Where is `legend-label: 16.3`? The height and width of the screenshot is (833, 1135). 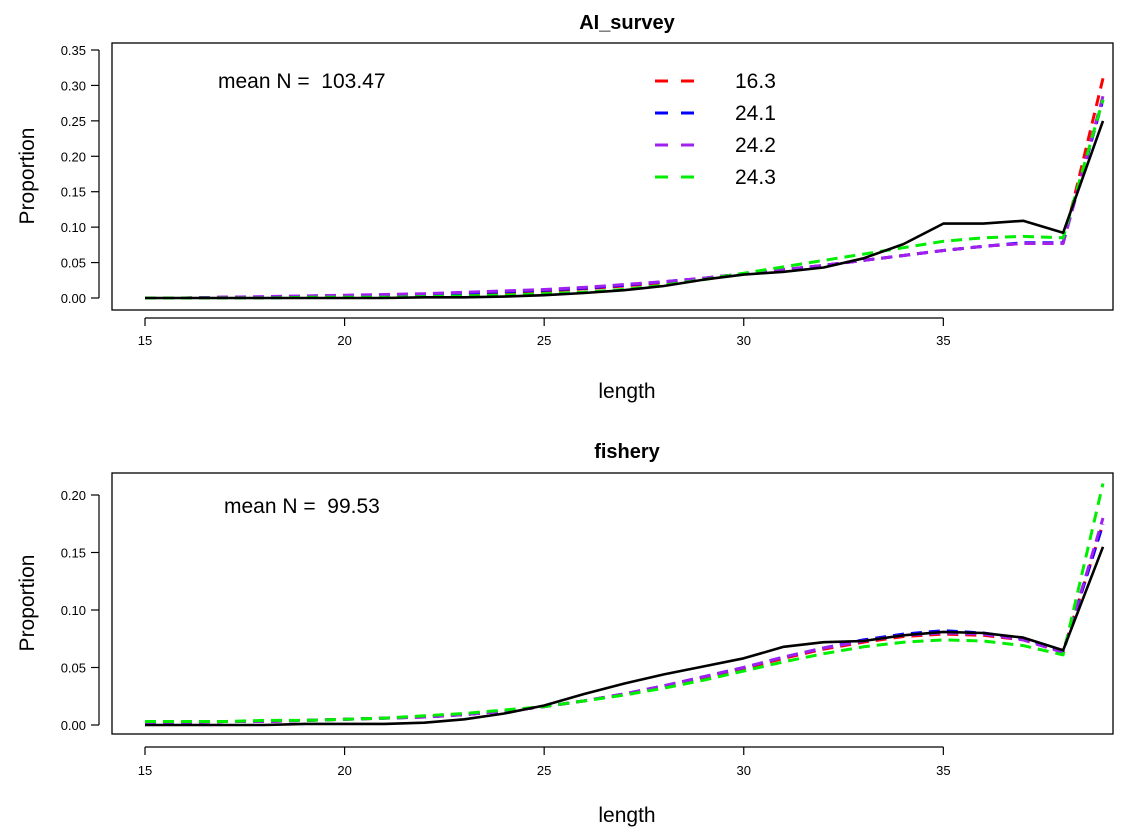
legend-label: 16.3 is located at coordinates (755, 81).